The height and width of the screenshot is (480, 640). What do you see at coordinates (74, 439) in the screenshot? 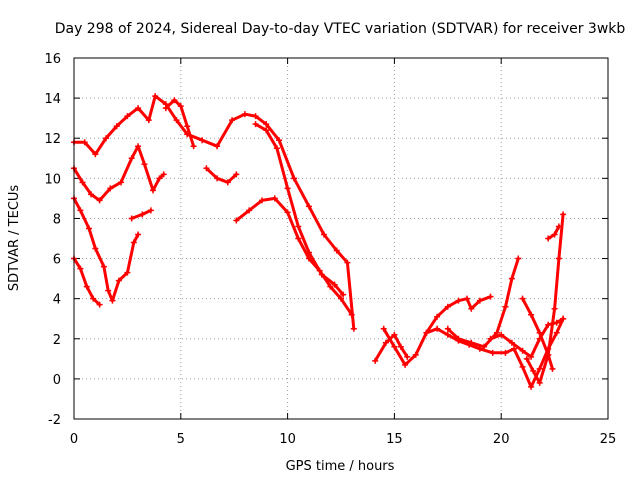
I see `x-tick-label: 0` at bounding box center [74, 439].